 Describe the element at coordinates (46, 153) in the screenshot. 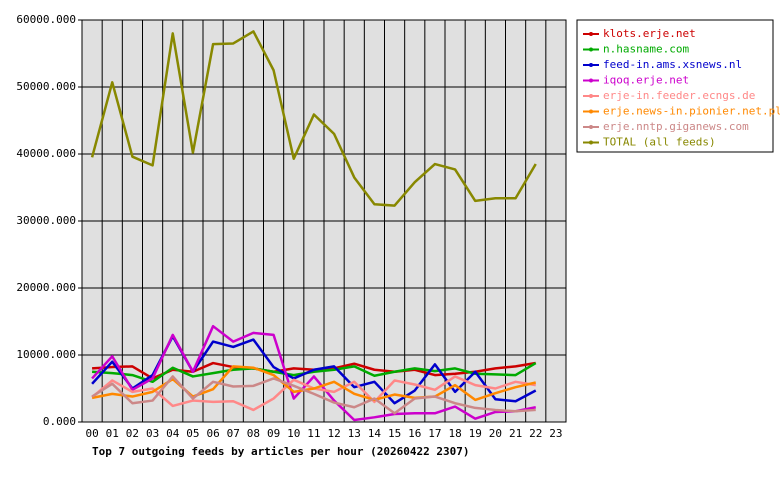

I see `y-tick-label: 40000.000` at that location.